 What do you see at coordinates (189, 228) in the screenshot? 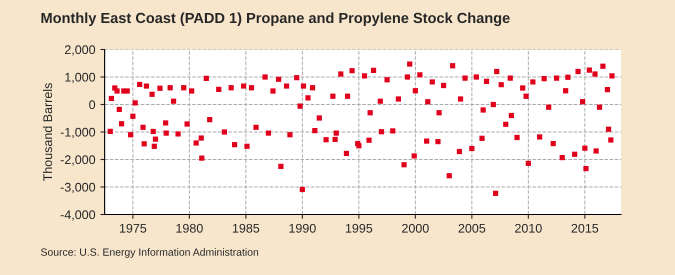
I see `x-tick-label: 1980` at bounding box center [189, 228].